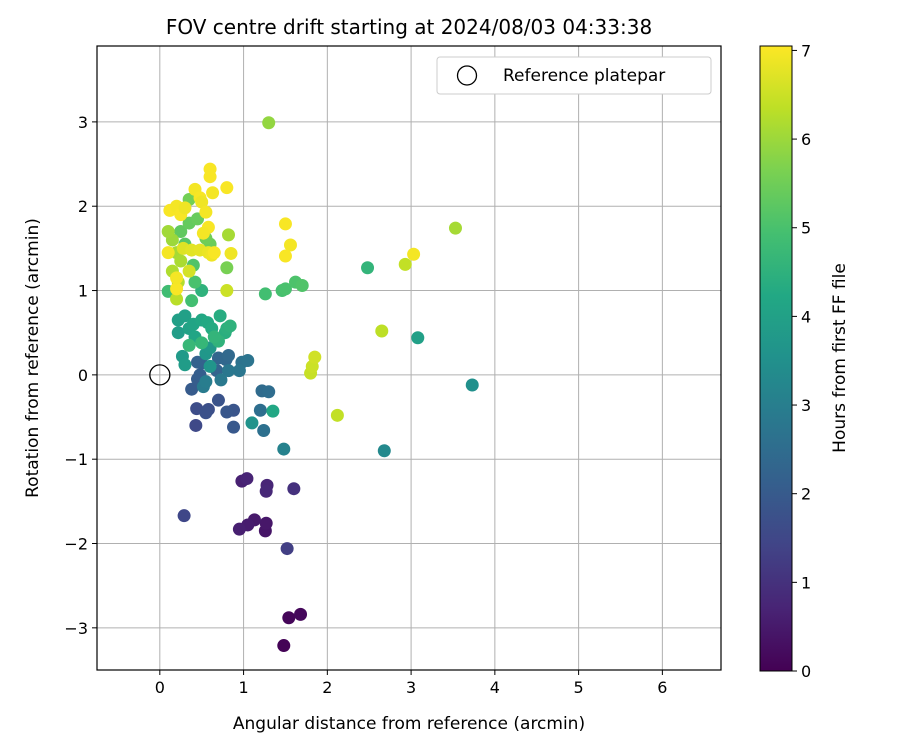 This screenshot has width=900, height=750. What do you see at coordinates (840, 358) in the screenshot?
I see `colorbar-label: Hours from first FF file` at bounding box center [840, 358].